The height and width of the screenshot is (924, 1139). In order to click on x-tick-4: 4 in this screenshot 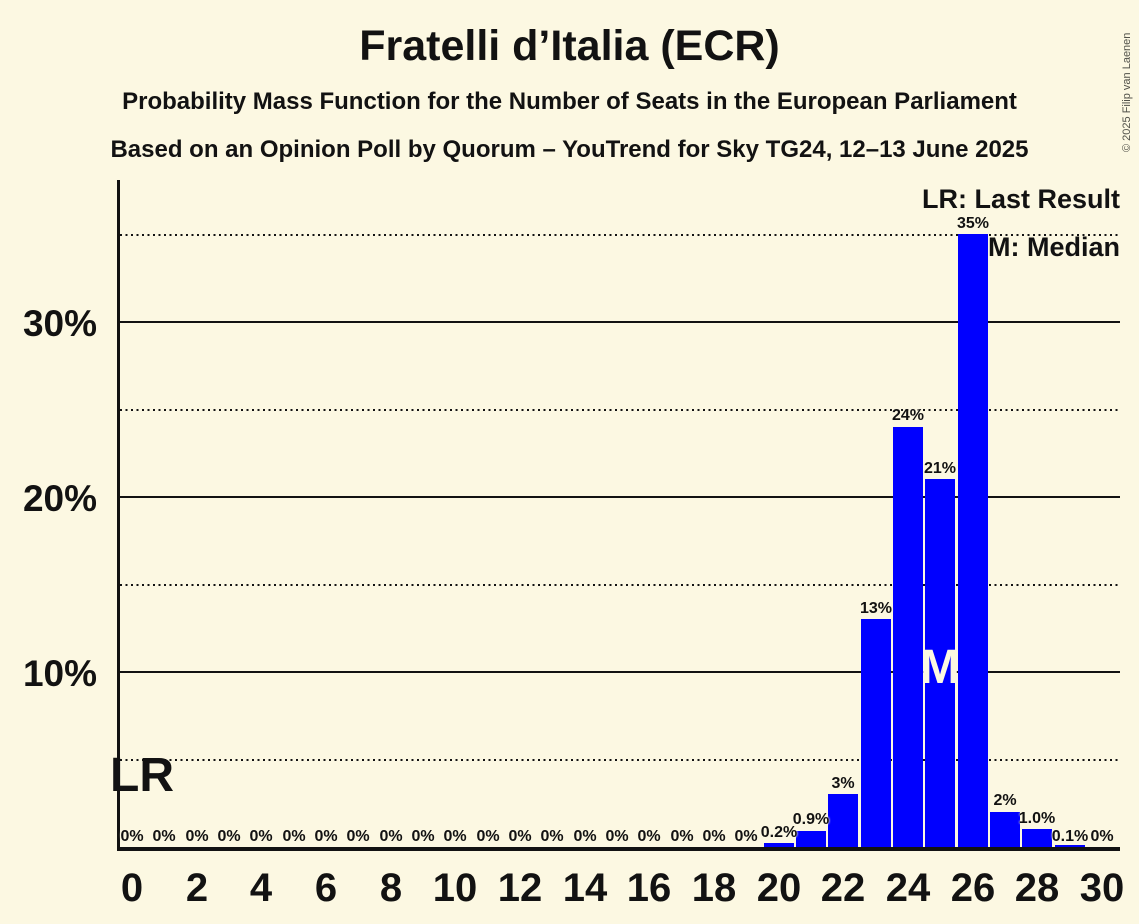, I will do `click(261, 888)`.